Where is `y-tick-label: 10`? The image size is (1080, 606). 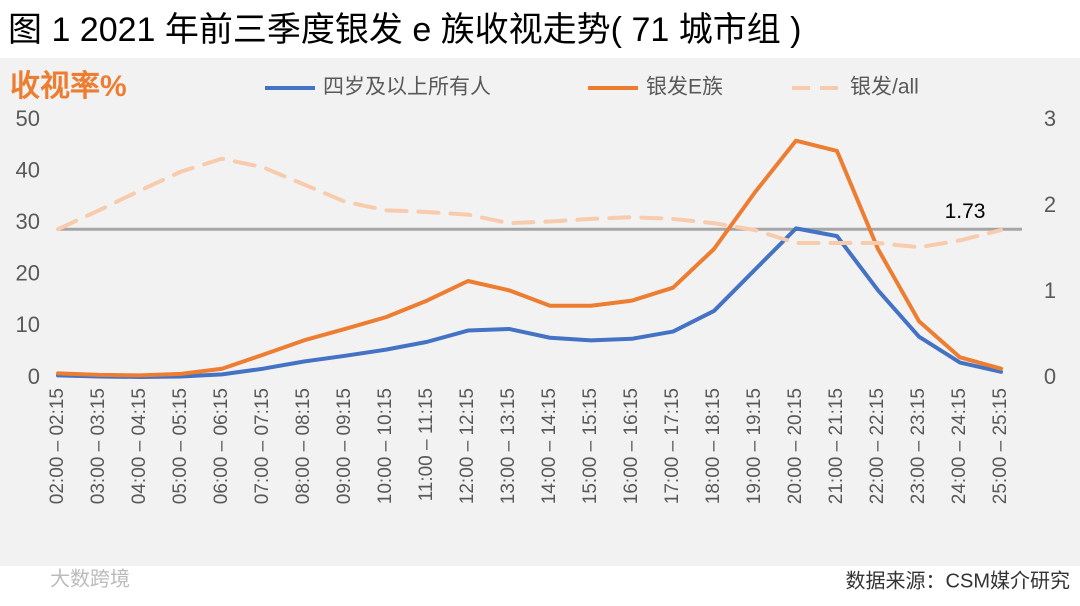 y-tick-label: 10 is located at coordinates (28, 324).